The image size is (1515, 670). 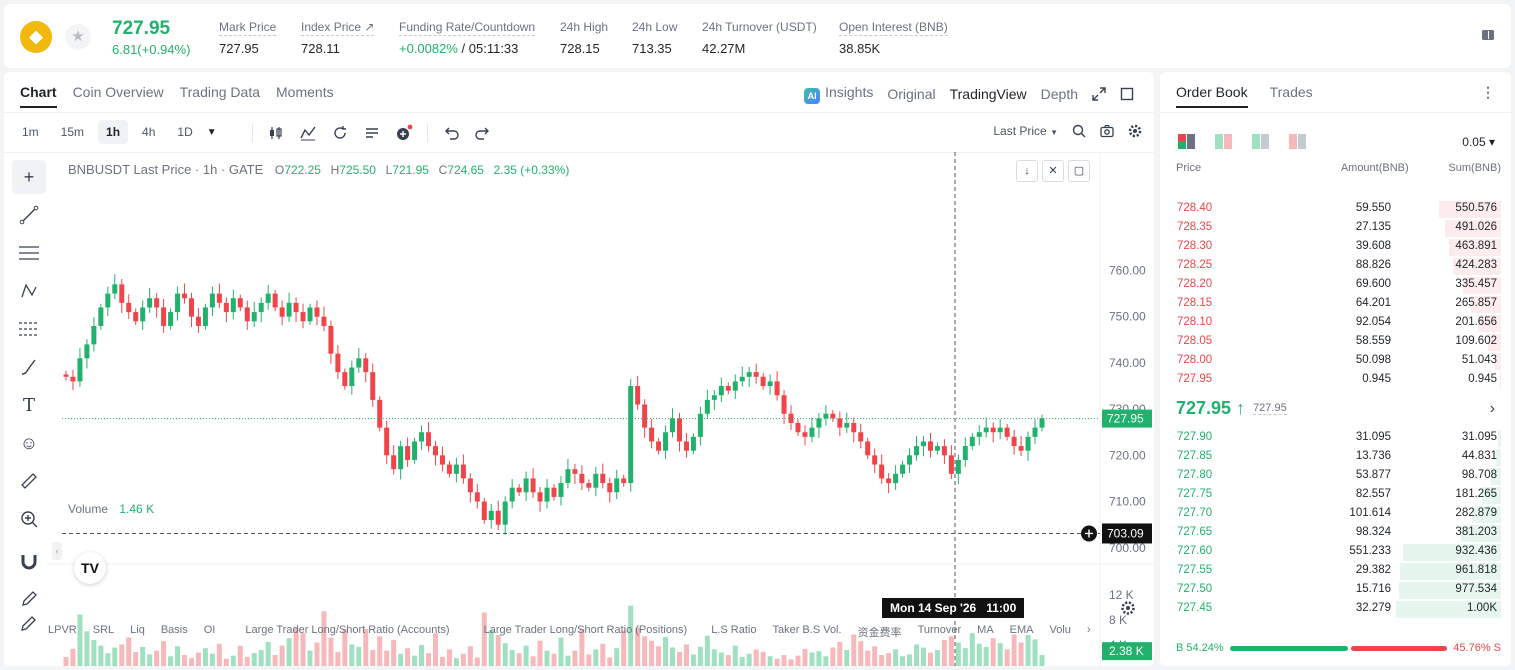 I want to click on ask-row: 728.20 69.600 335.457, so click(x=1335, y=285).